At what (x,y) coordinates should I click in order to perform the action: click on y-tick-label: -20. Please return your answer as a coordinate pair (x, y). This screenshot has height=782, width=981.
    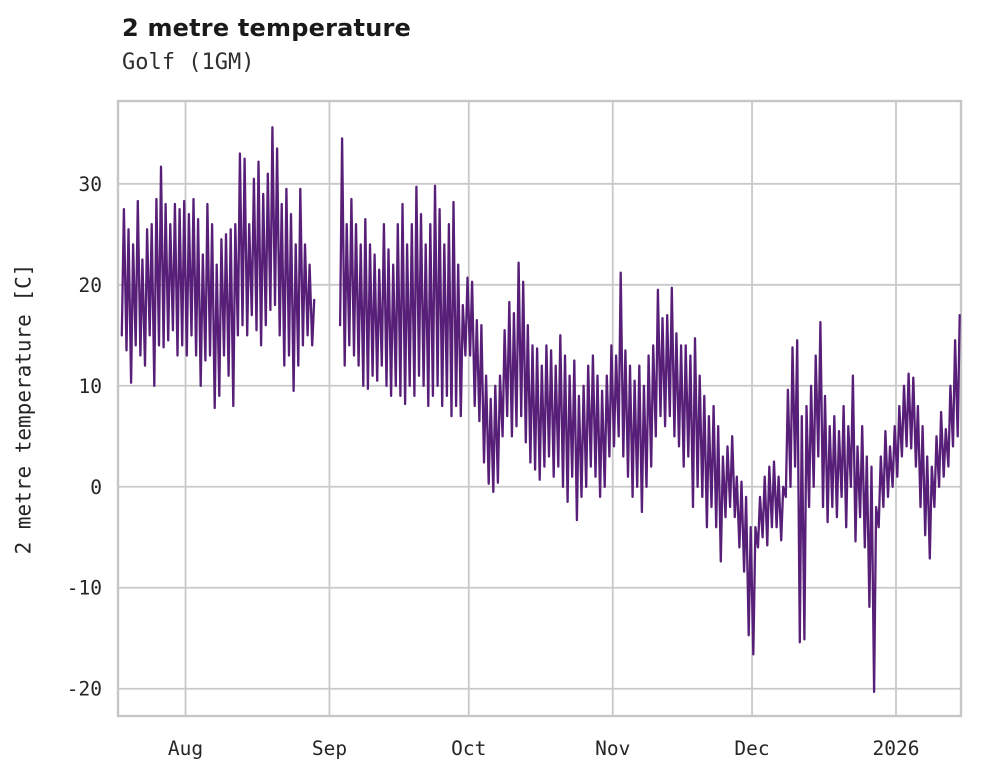
    Looking at the image, I should click on (84, 689).